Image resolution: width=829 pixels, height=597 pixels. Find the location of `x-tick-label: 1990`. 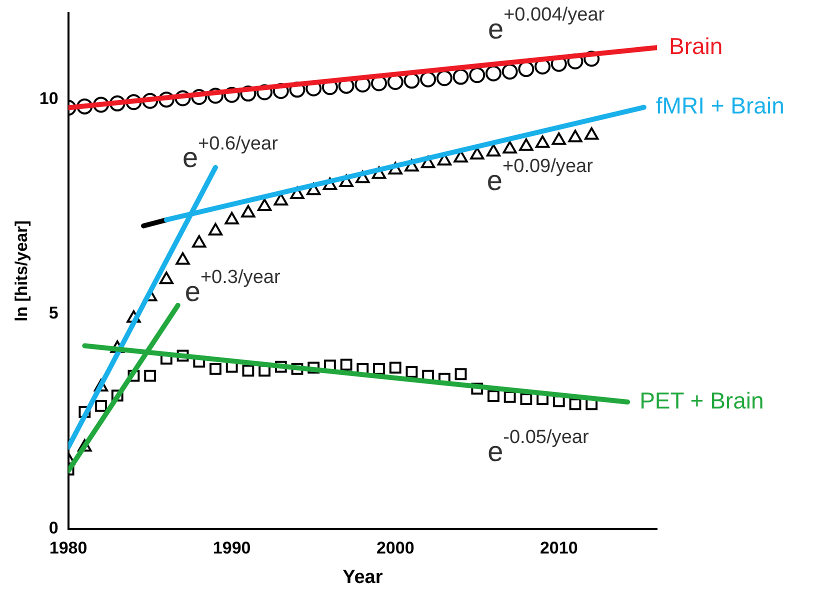

x-tick-label: 1990 is located at coordinates (231, 548).